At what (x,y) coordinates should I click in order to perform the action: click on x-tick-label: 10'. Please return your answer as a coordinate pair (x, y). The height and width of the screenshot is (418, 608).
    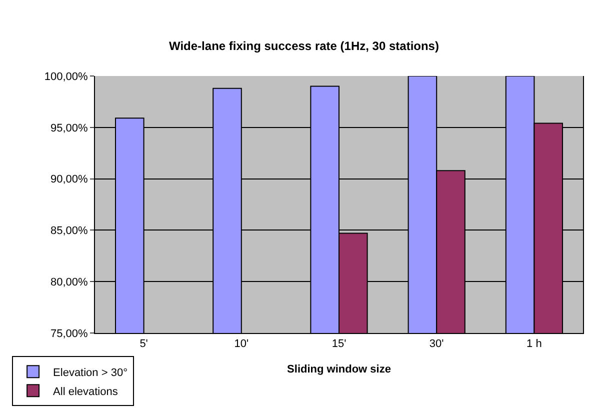
    Looking at the image, I should click on (241, 344).